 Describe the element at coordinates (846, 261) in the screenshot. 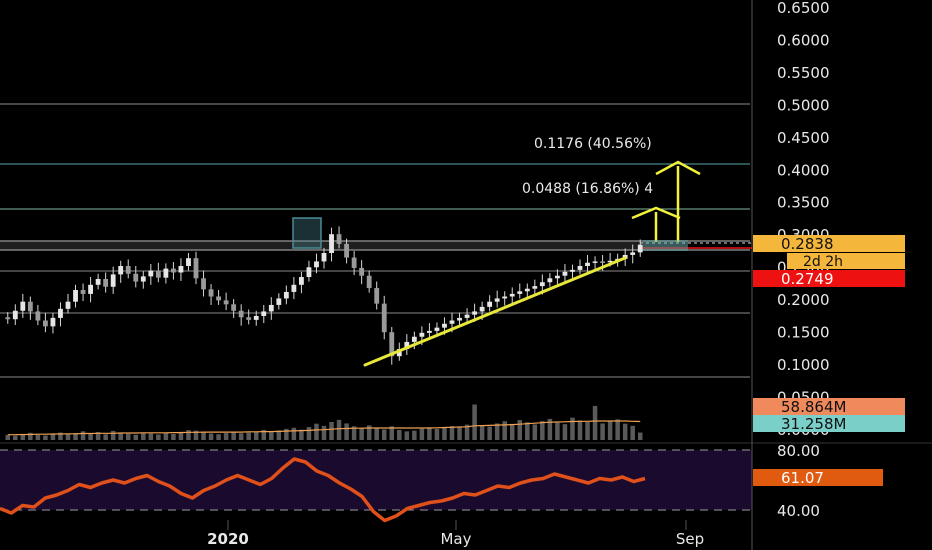

I see `countdown-tag: 2d 2h` at that location.